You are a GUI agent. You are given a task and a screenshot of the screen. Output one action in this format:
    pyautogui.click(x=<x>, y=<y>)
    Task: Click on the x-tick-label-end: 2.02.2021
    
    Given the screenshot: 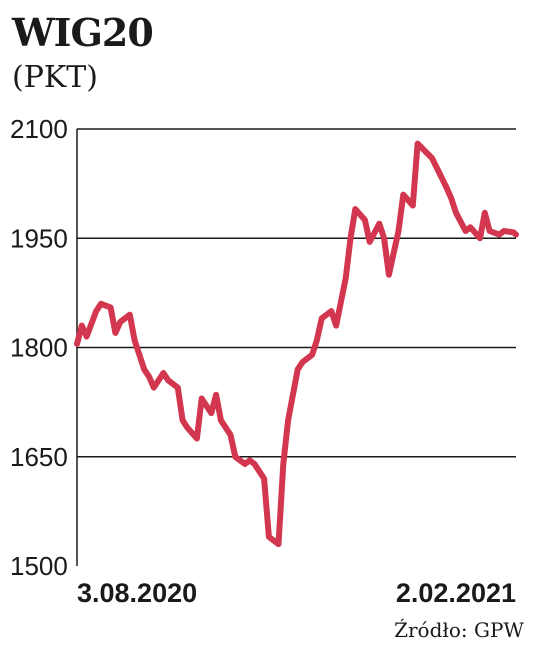 What is the action you would take?
    pyautogui.click(x=456, y=593)
    